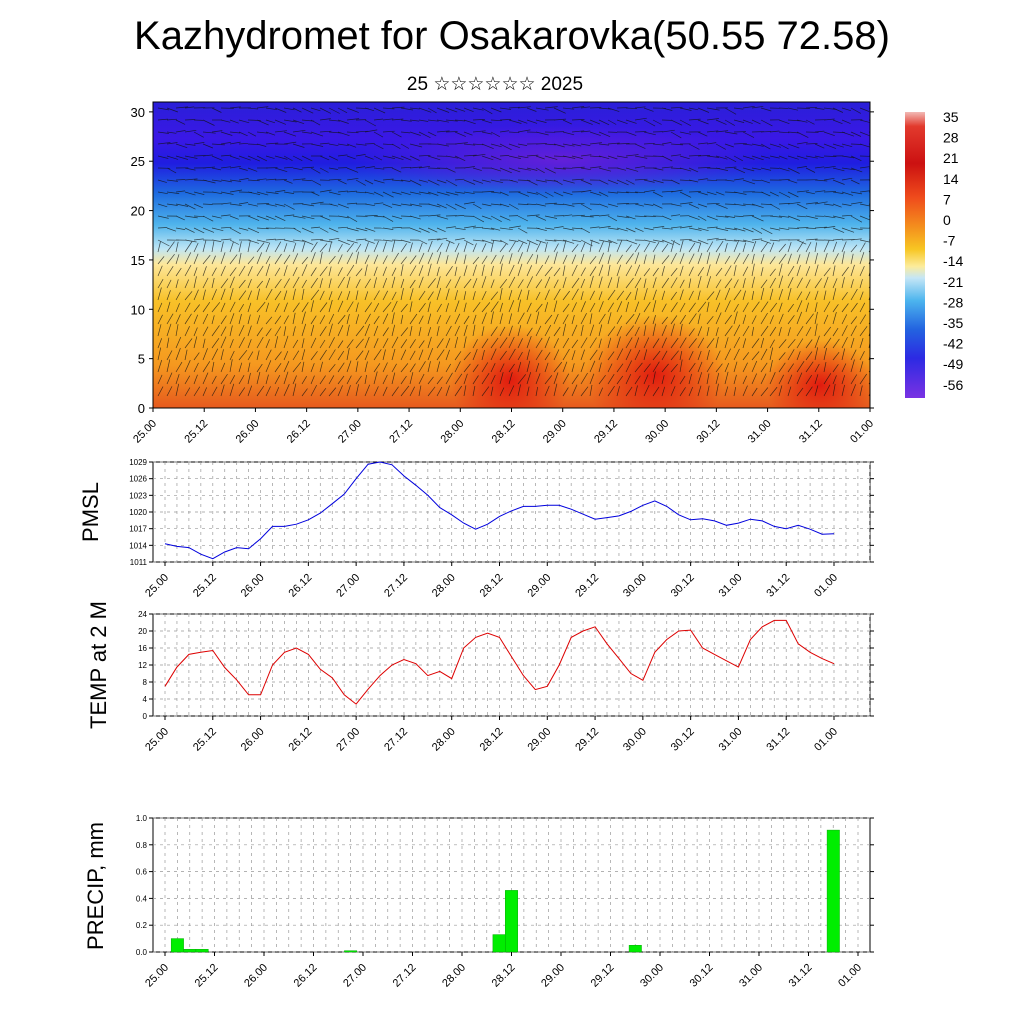  I want to click on pmsl-xtick-label: 25.00, so click(157, 586).